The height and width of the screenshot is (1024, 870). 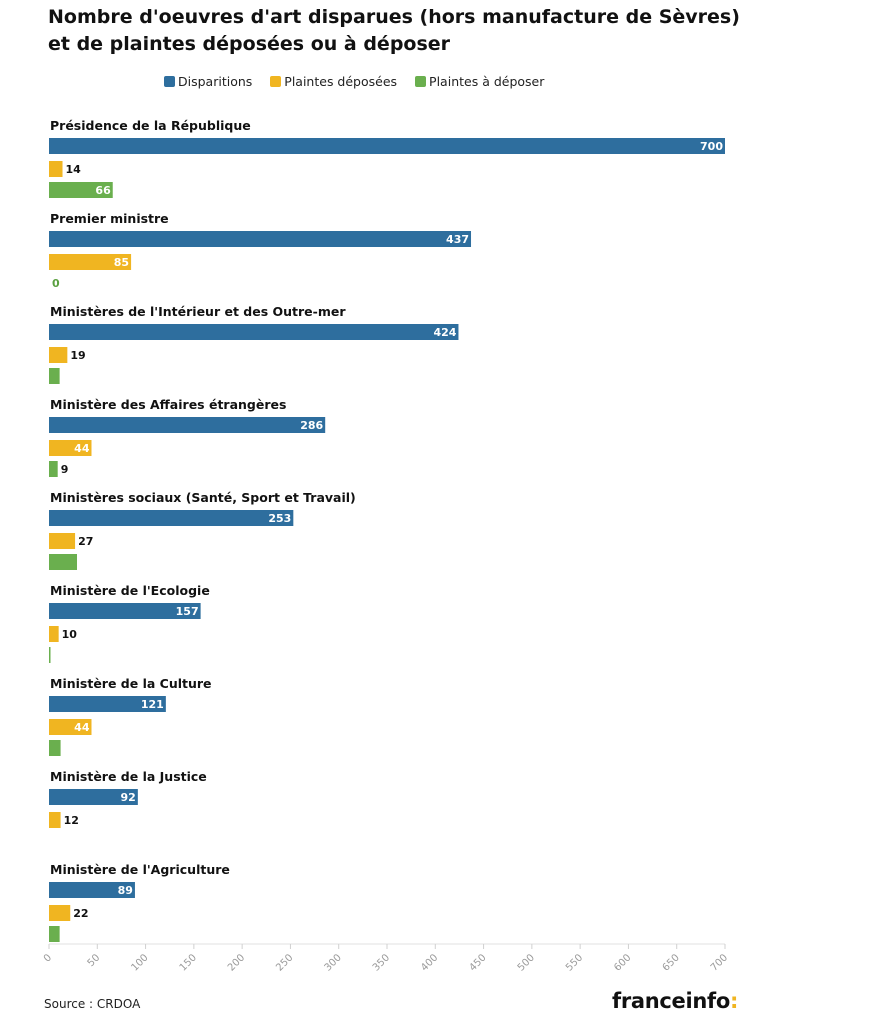 I want to click on x-tick-label: 200, so click(x=236, y=962).